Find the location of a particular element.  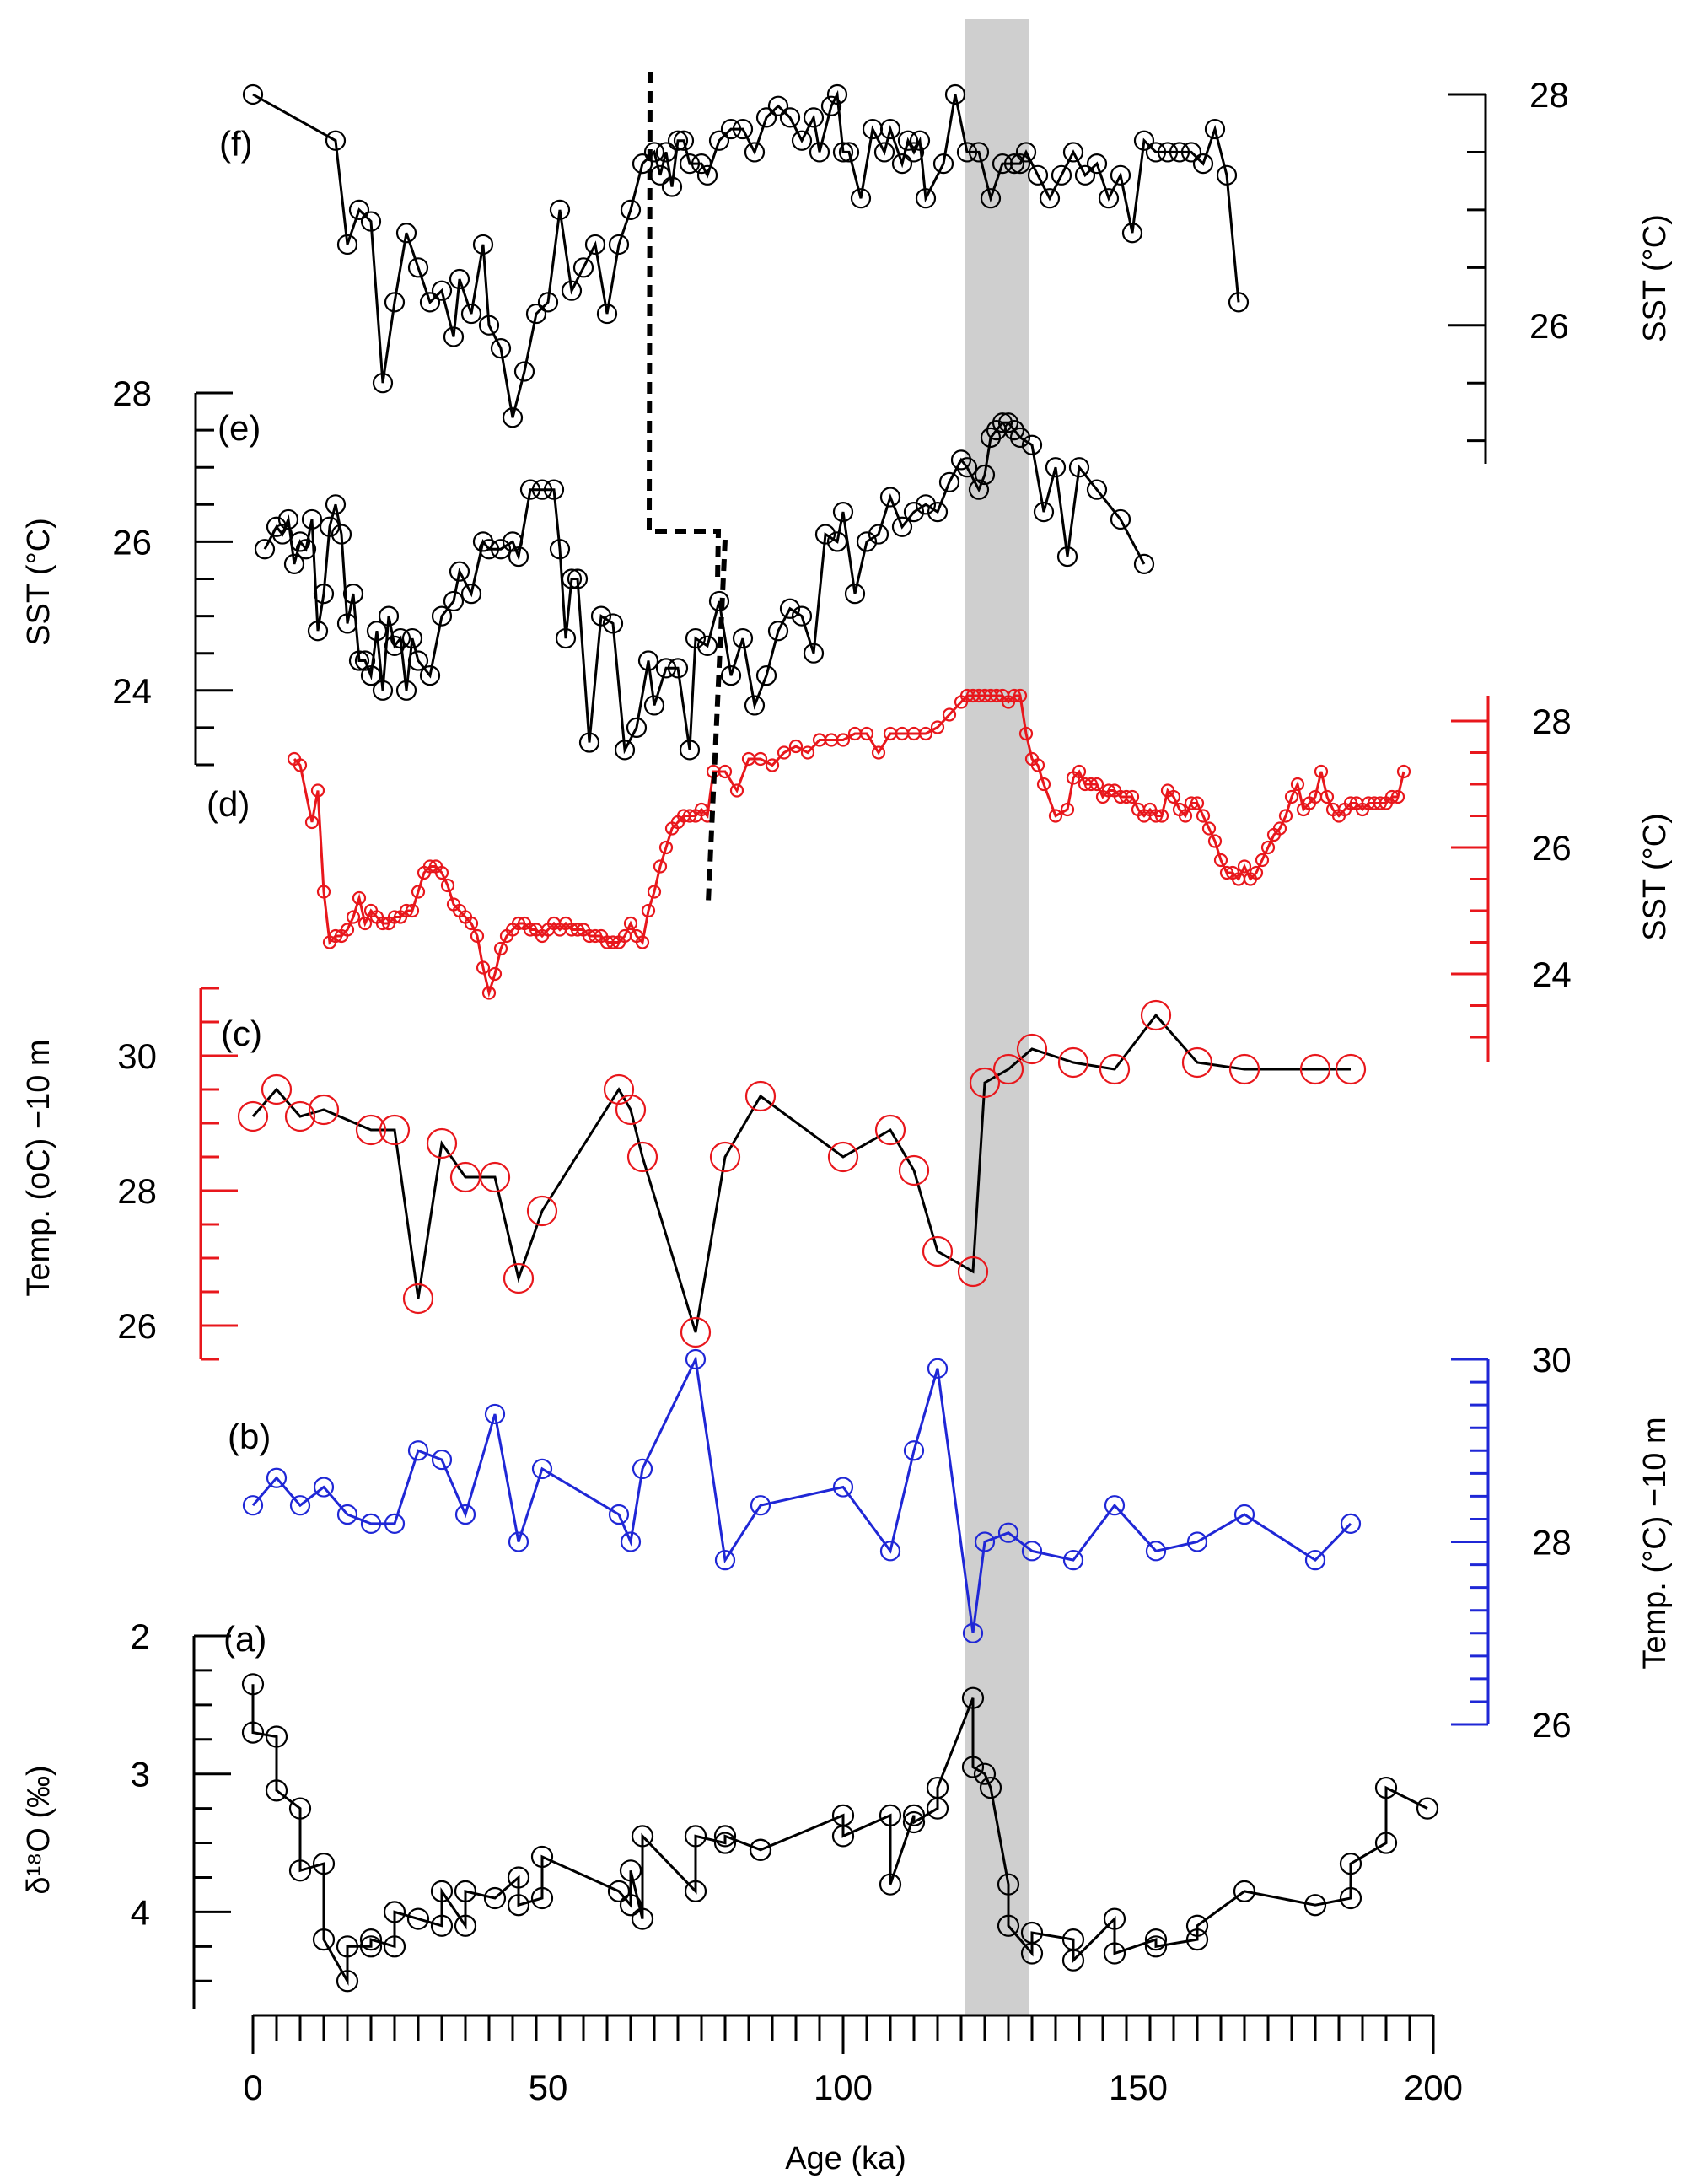

x-tick-label: 150 is located at coordinates (1139, 2087).